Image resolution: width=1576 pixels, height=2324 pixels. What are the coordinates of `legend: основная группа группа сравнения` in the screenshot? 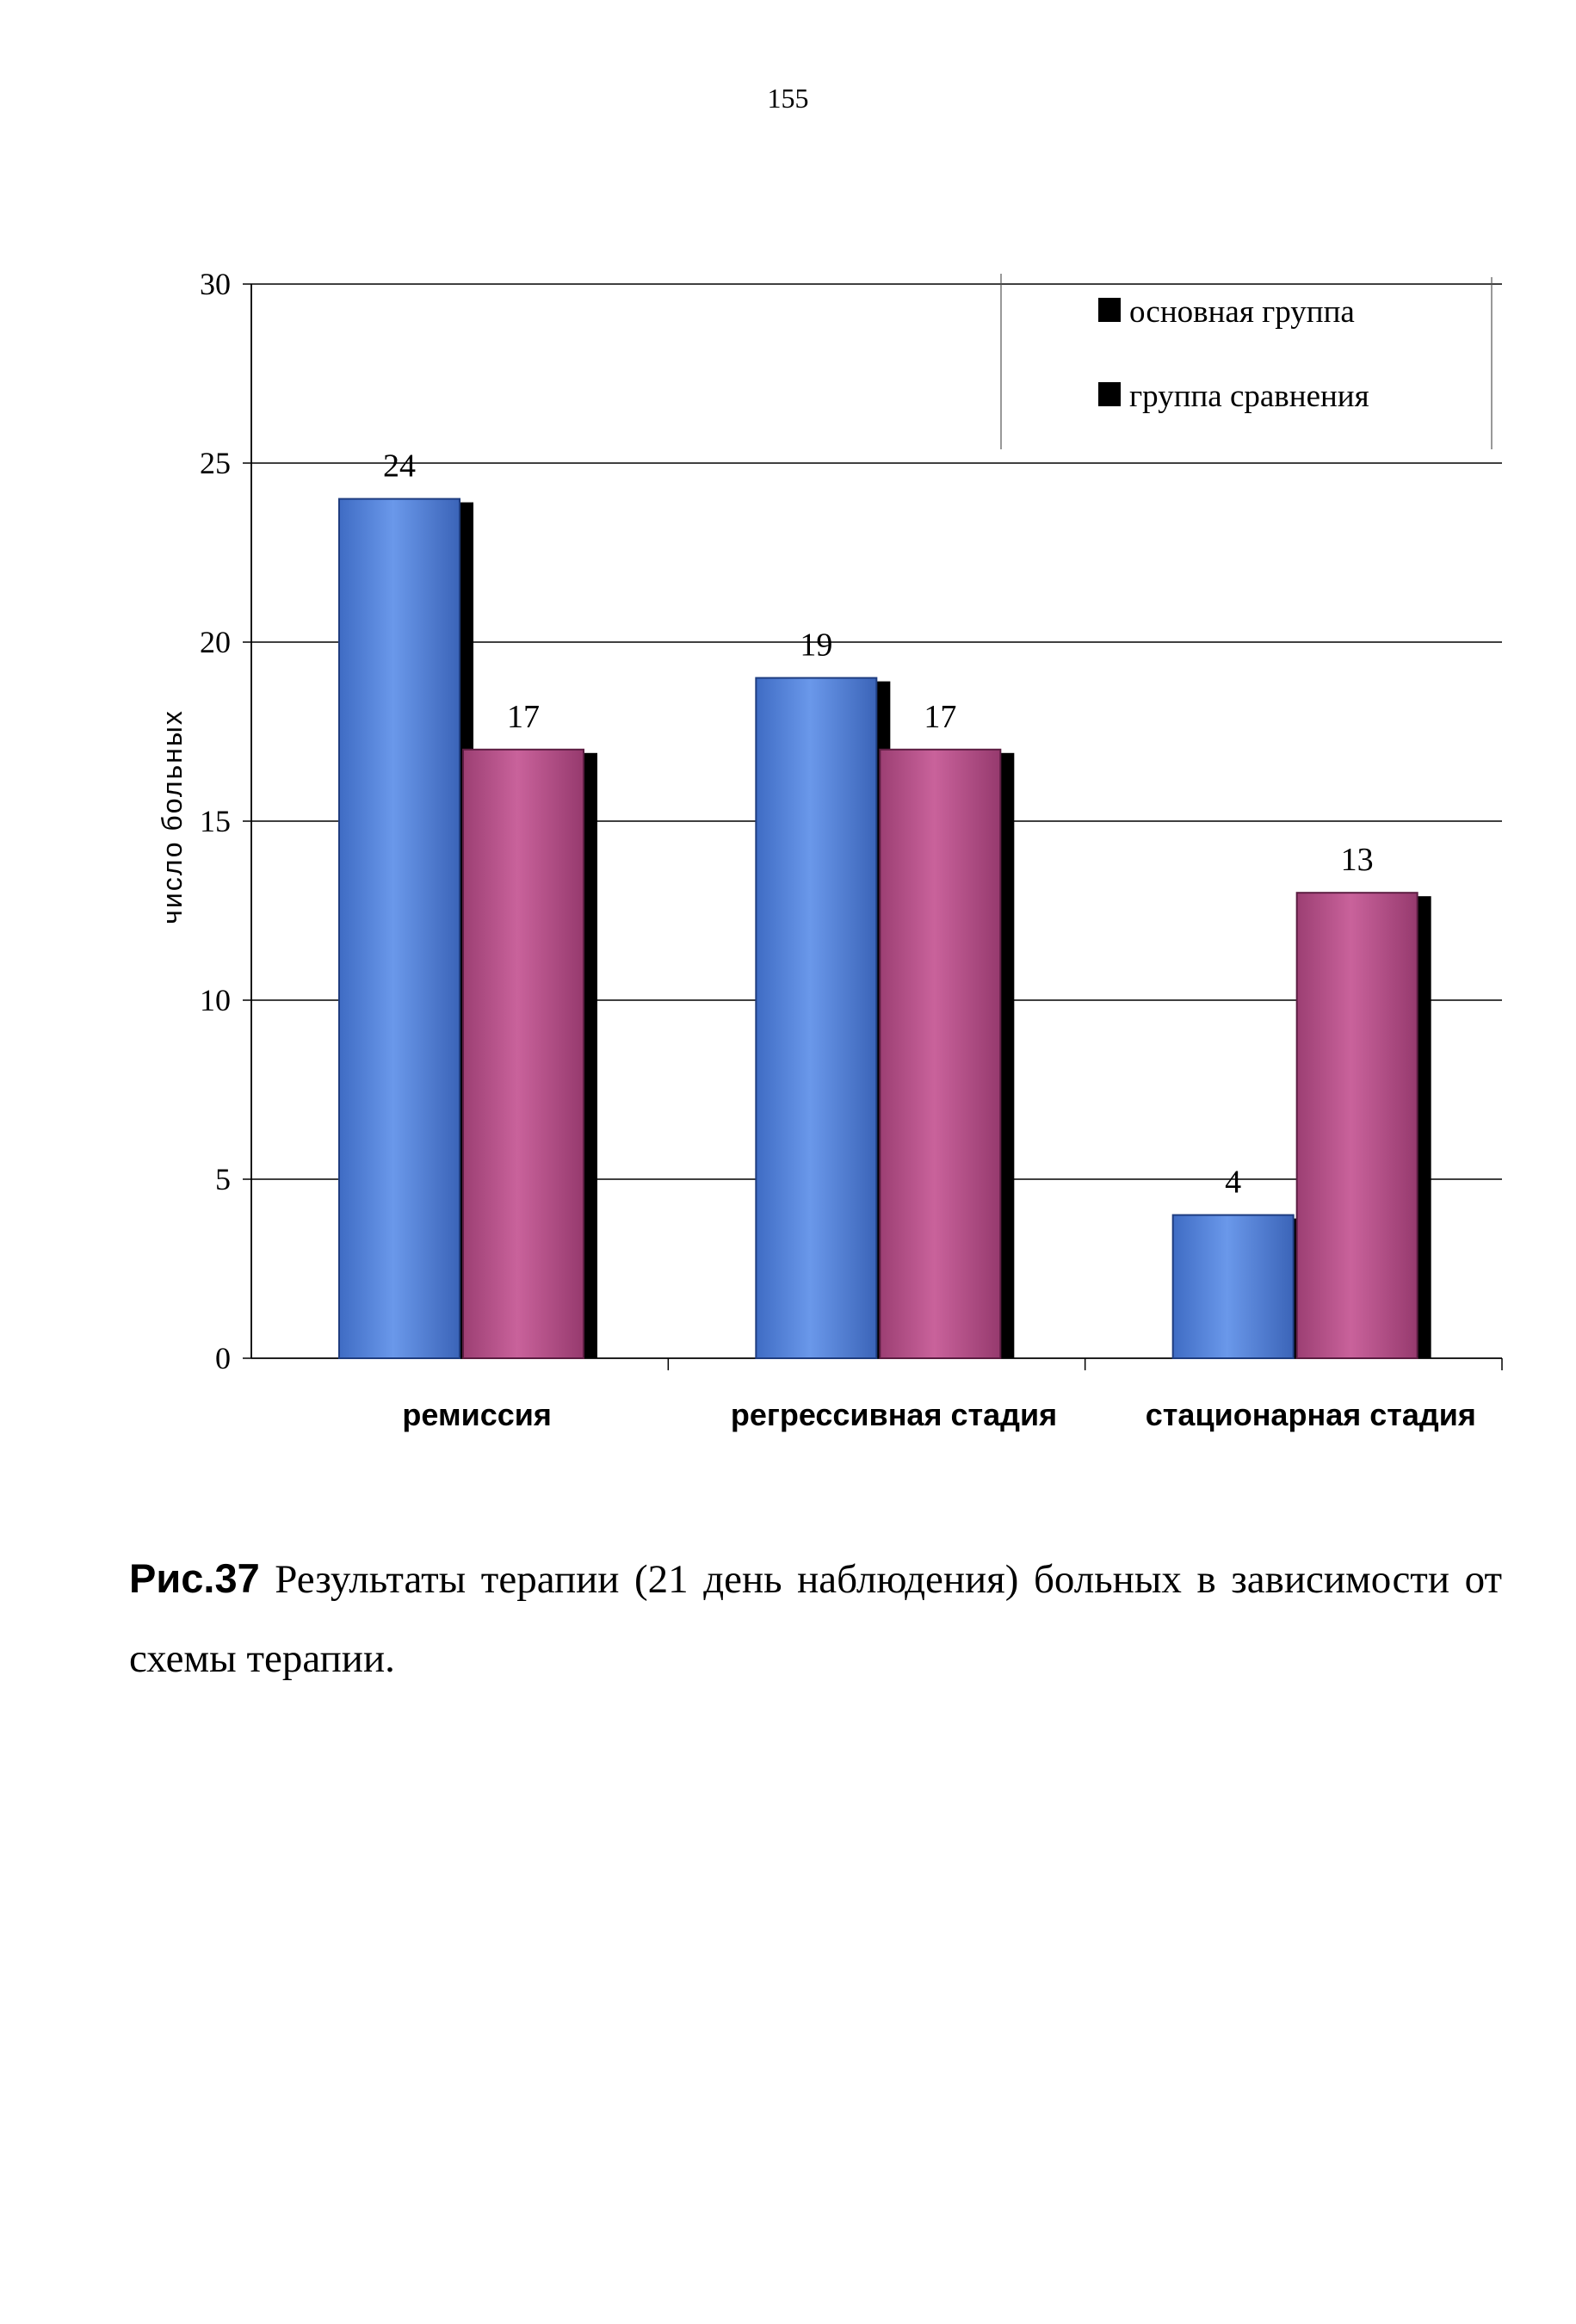 It's located at (1246, 361).